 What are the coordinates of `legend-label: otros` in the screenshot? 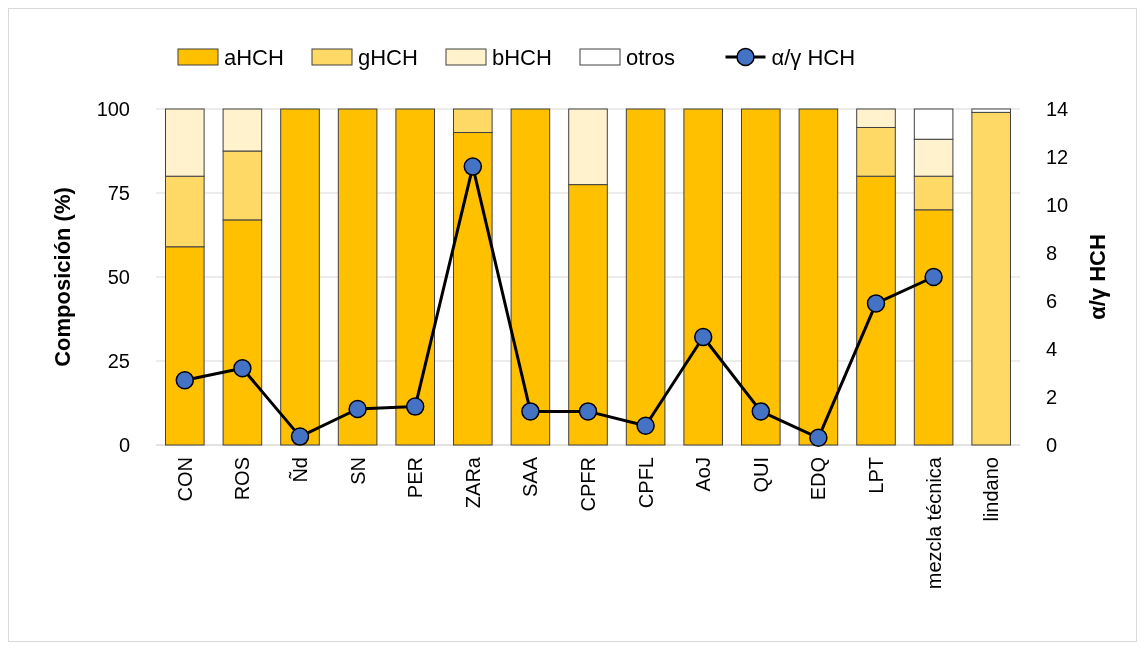 It's located at (650, 57).